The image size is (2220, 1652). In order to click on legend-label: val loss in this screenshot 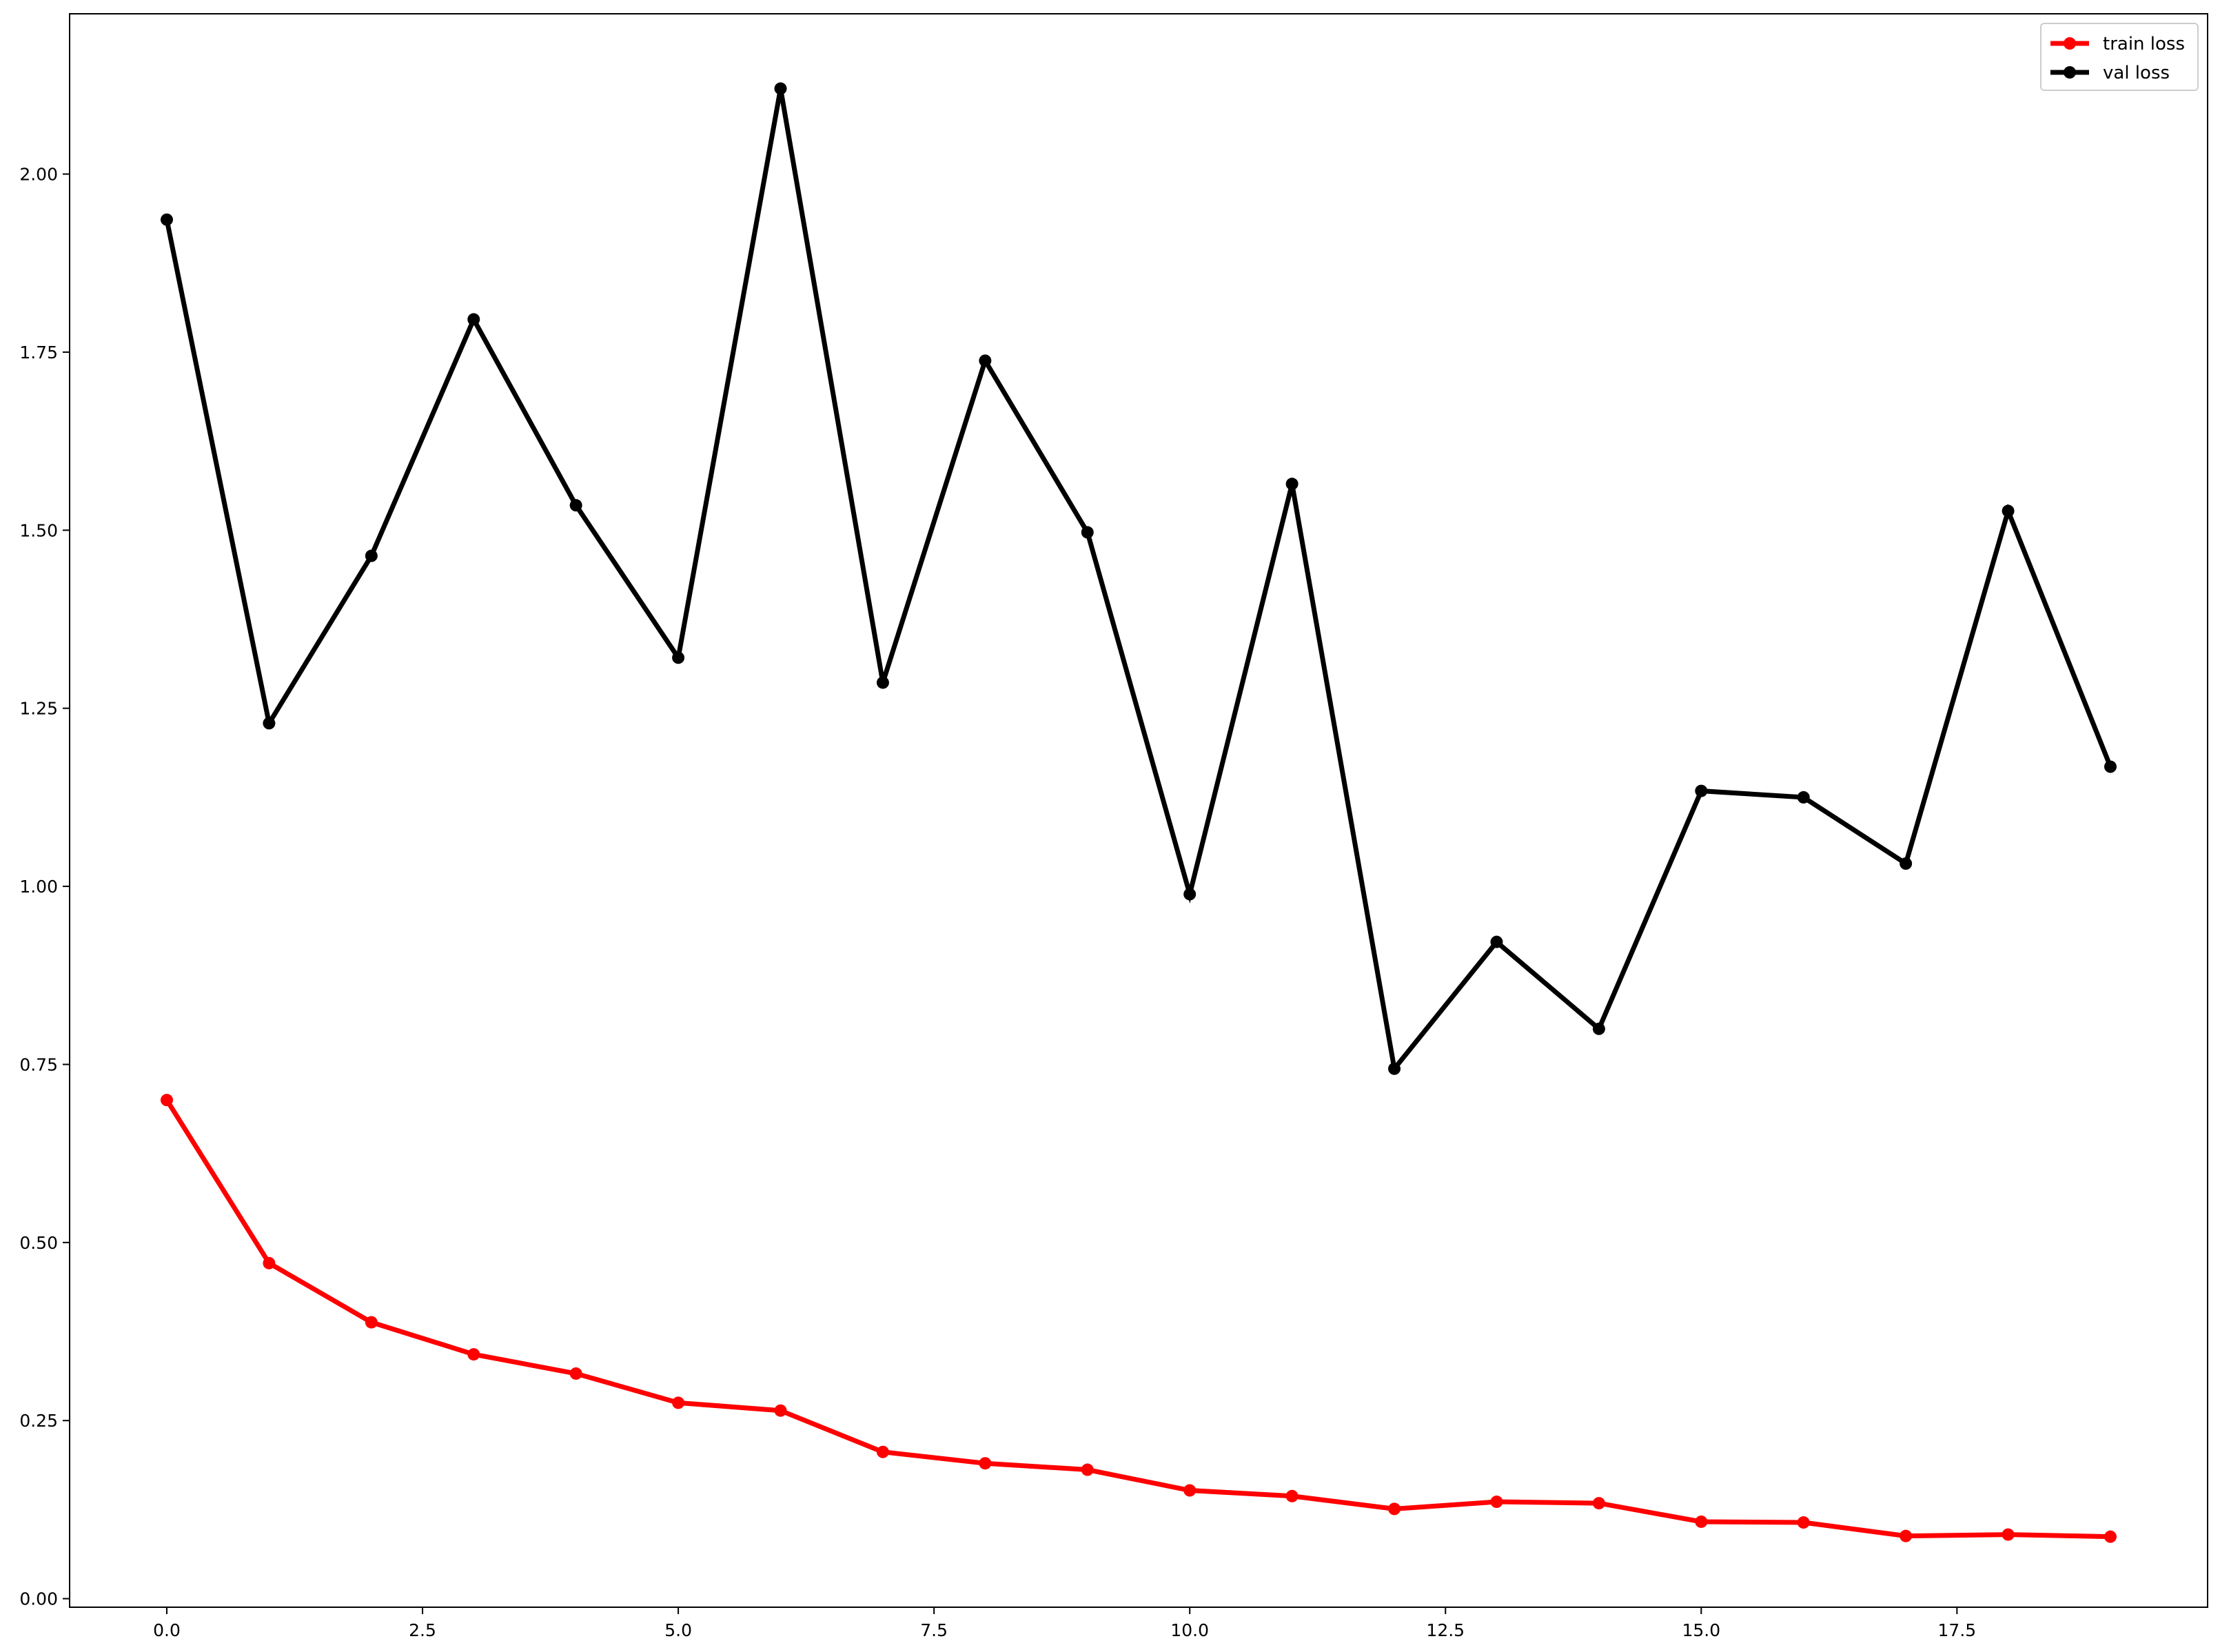, I will do `click(2136, 73)`.